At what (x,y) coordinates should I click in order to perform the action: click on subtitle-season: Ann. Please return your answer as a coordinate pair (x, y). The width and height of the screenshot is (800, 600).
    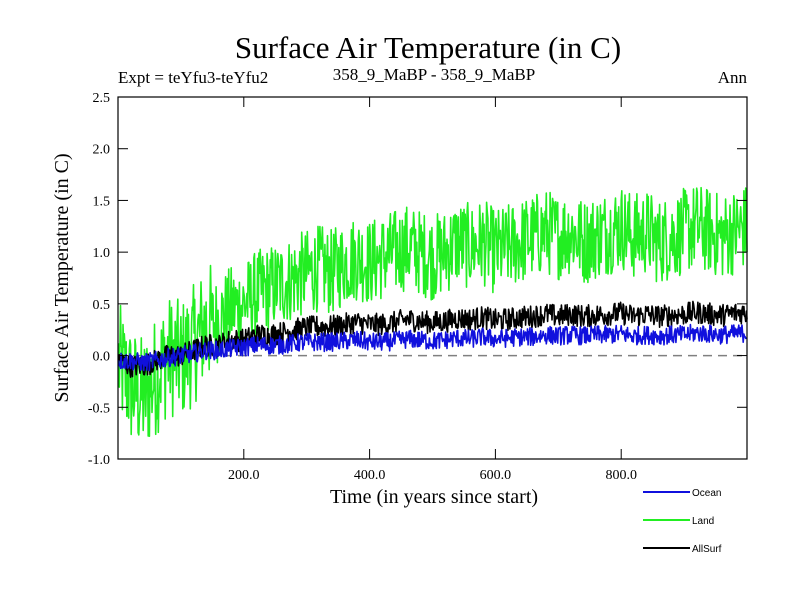
    Looking at the image, I should click on (733, 77).